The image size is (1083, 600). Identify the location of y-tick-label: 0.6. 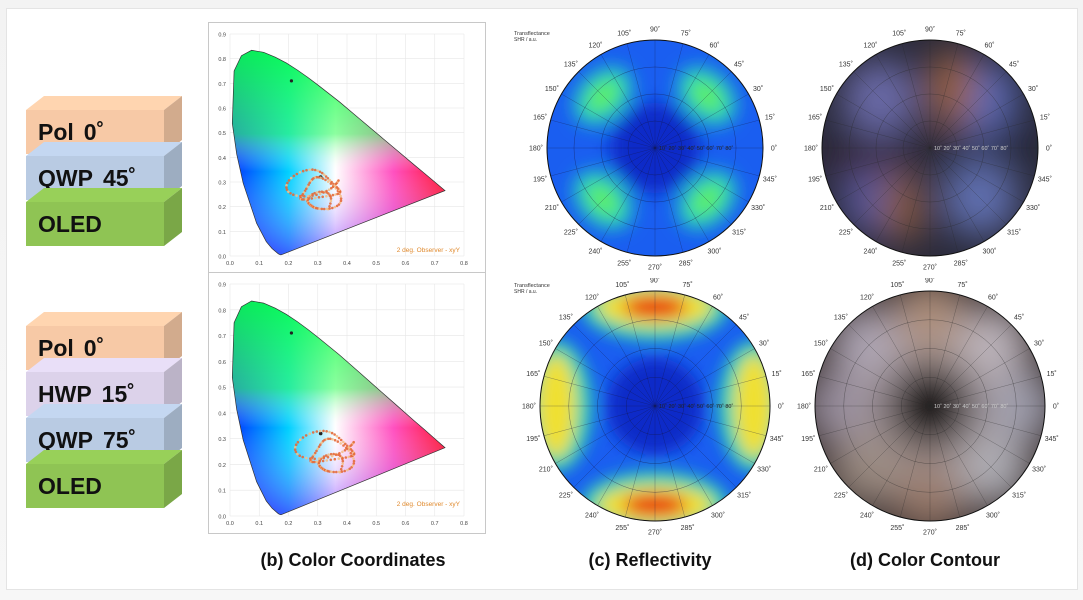
(222, 110).